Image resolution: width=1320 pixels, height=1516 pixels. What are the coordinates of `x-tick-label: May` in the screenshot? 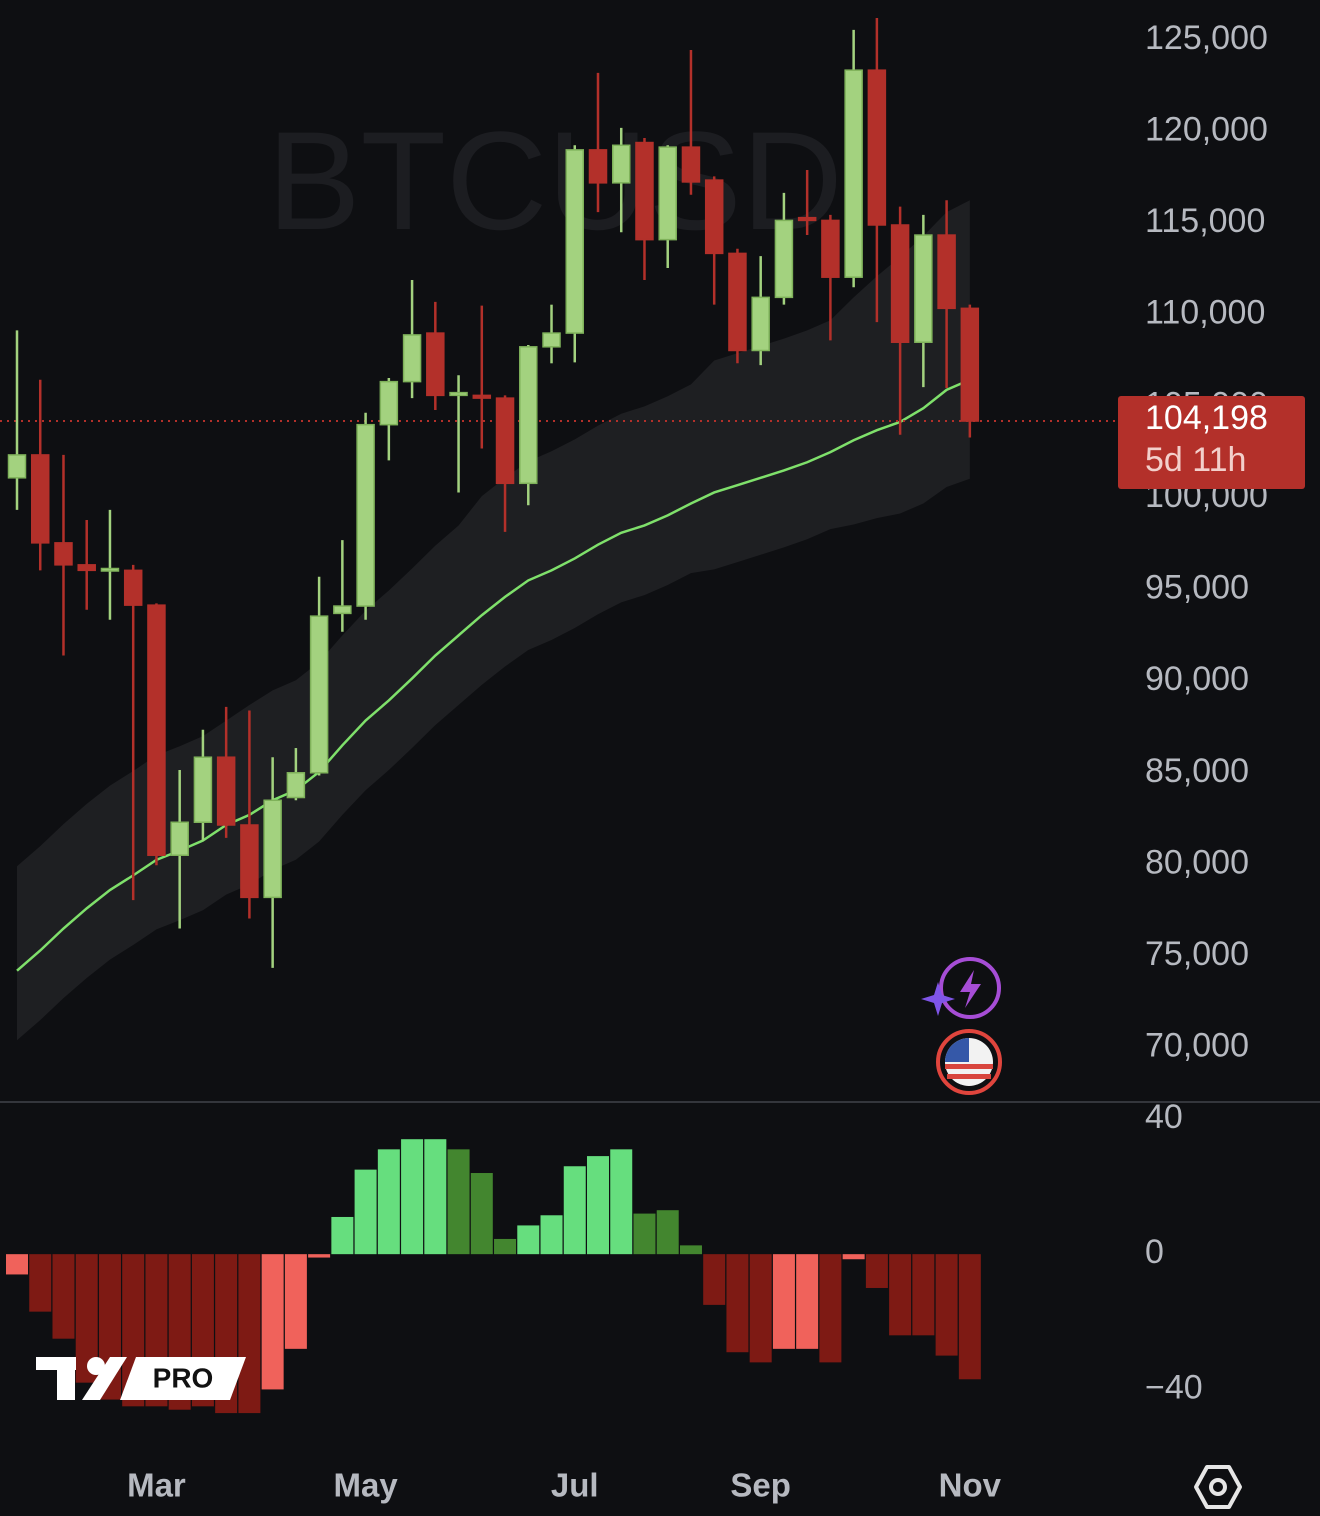 It's located at (365, 1485).